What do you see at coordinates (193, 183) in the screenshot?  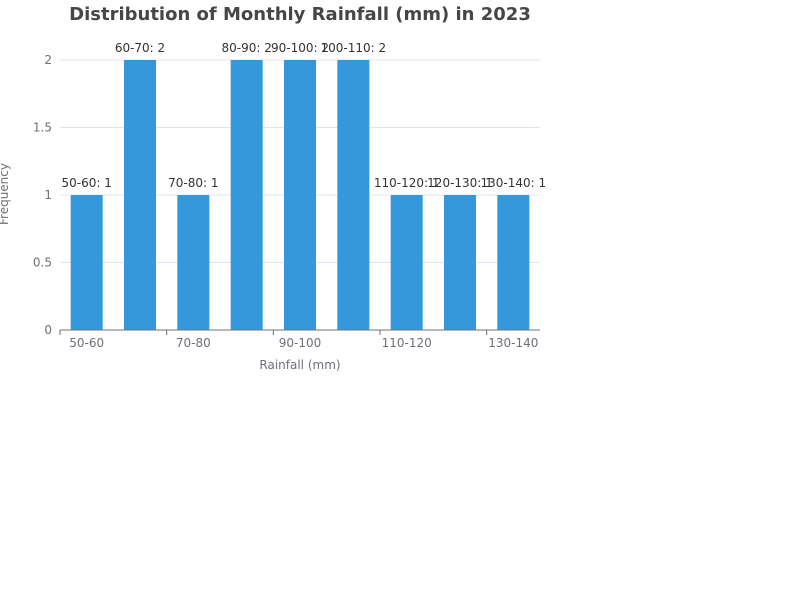 I see `bar-data-label: 70-80: 1` at bounding box center [193, 183].